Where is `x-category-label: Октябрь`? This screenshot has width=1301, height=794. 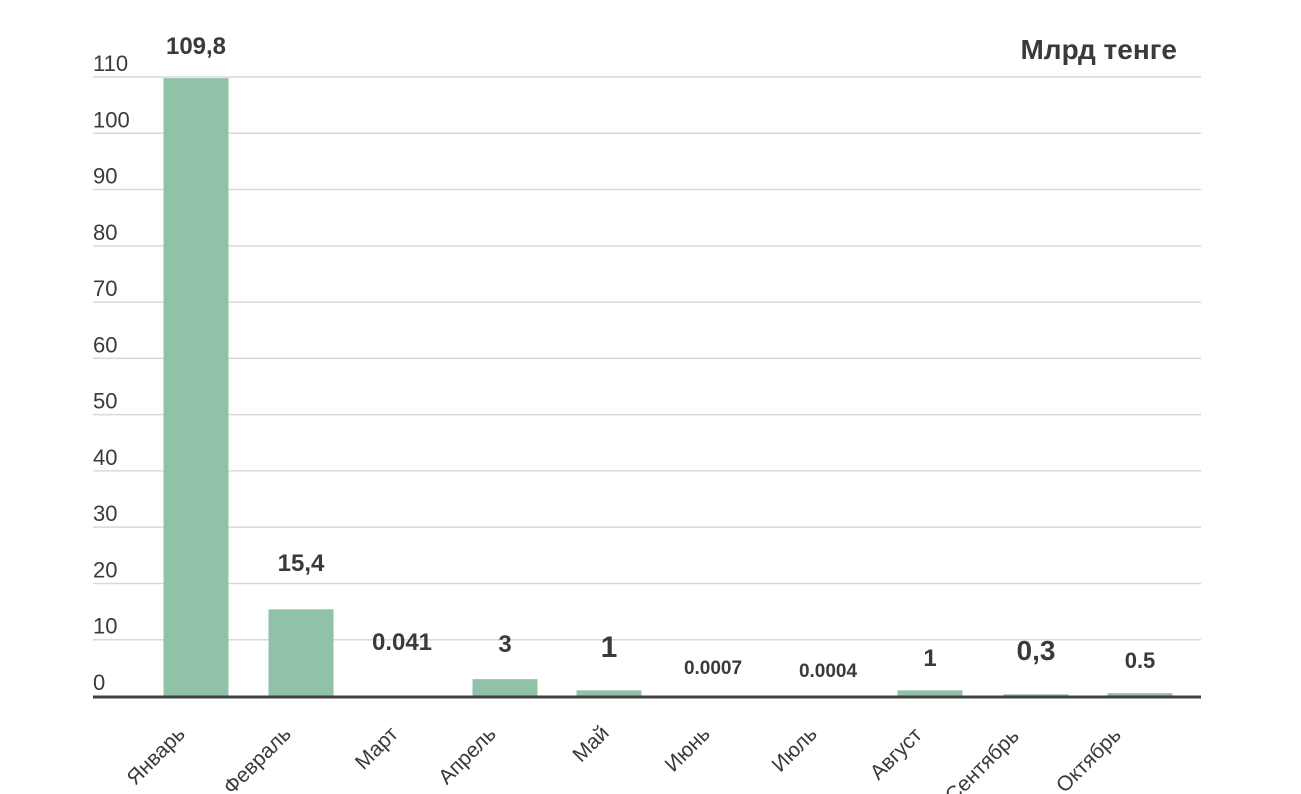 x-category-label: Октябрь is located at coordinates (1089, 758).